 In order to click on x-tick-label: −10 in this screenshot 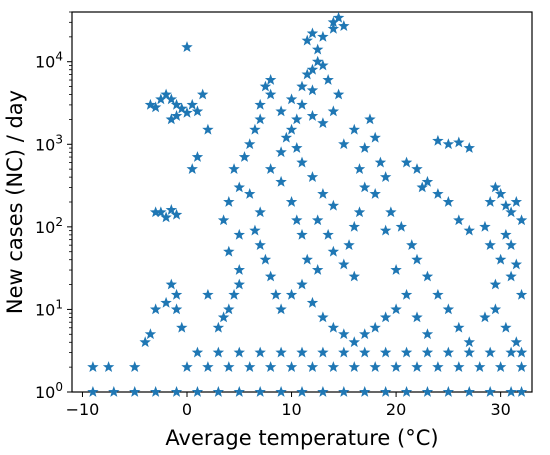, I will do `click(83, 409)`.